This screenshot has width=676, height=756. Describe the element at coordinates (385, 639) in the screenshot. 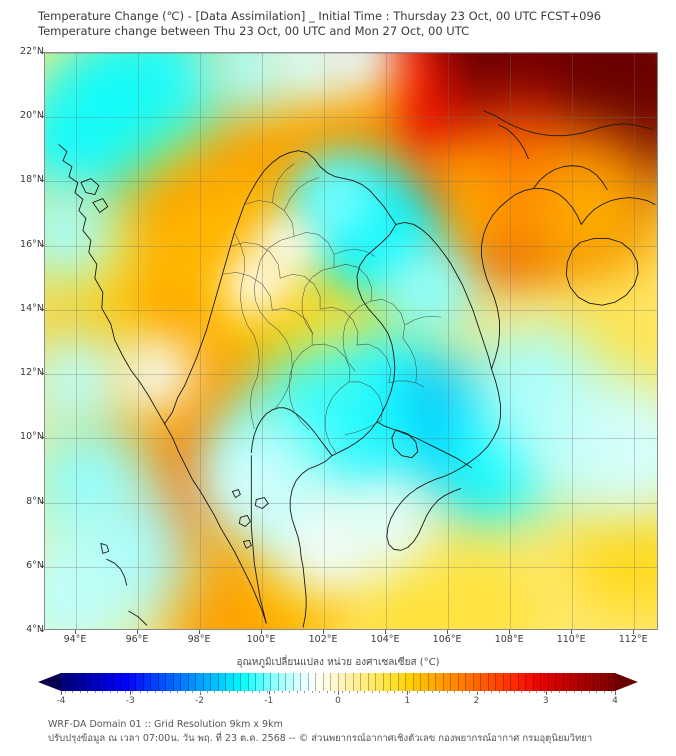

I see `x-axis-tick-label: 104°E` at that location.